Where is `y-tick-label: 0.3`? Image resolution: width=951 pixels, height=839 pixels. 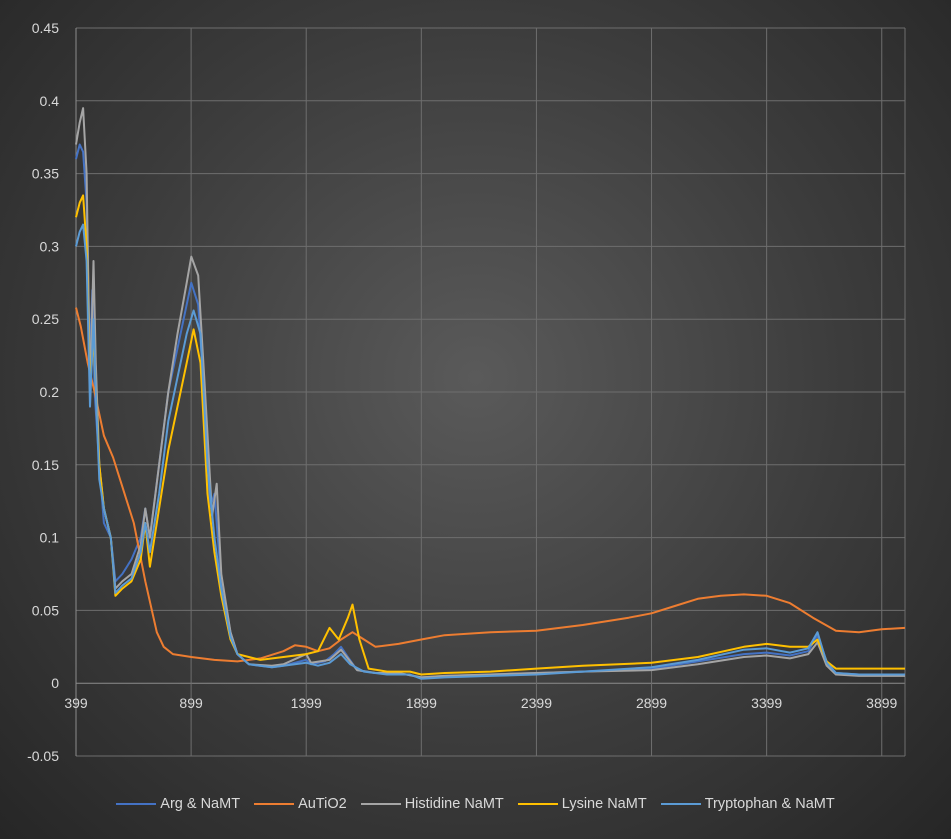 y-tick-label: 0.3 is located at coordinates (50, 246).